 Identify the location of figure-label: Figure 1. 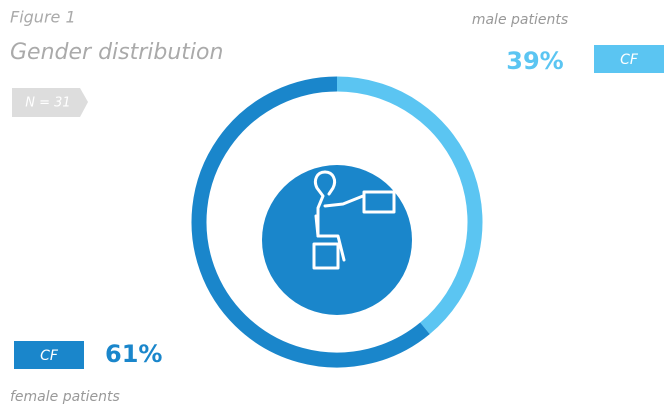
(43, 17).